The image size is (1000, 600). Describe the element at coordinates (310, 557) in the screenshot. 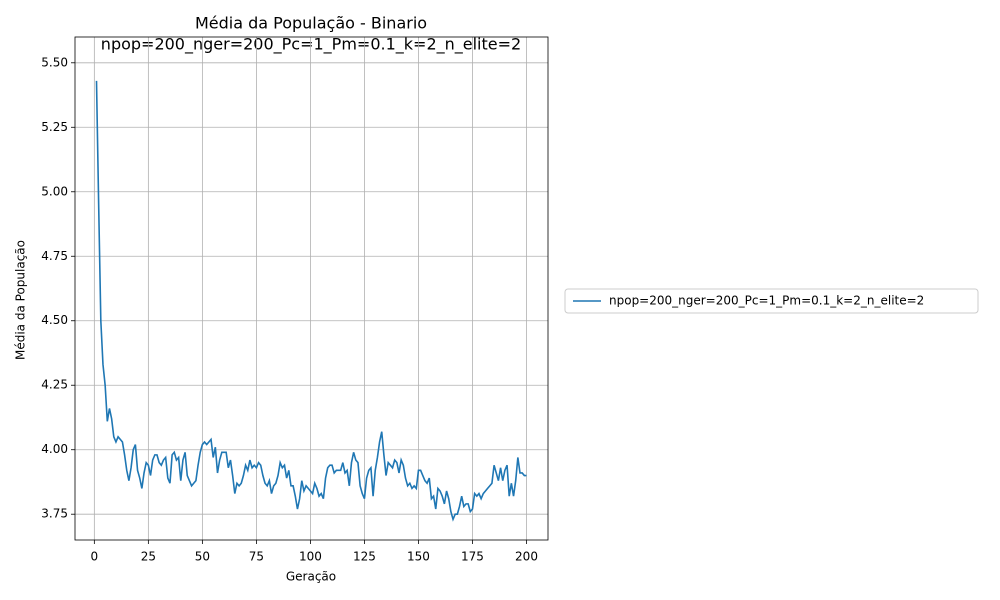

I see `x-tick-label: 100` at that location.